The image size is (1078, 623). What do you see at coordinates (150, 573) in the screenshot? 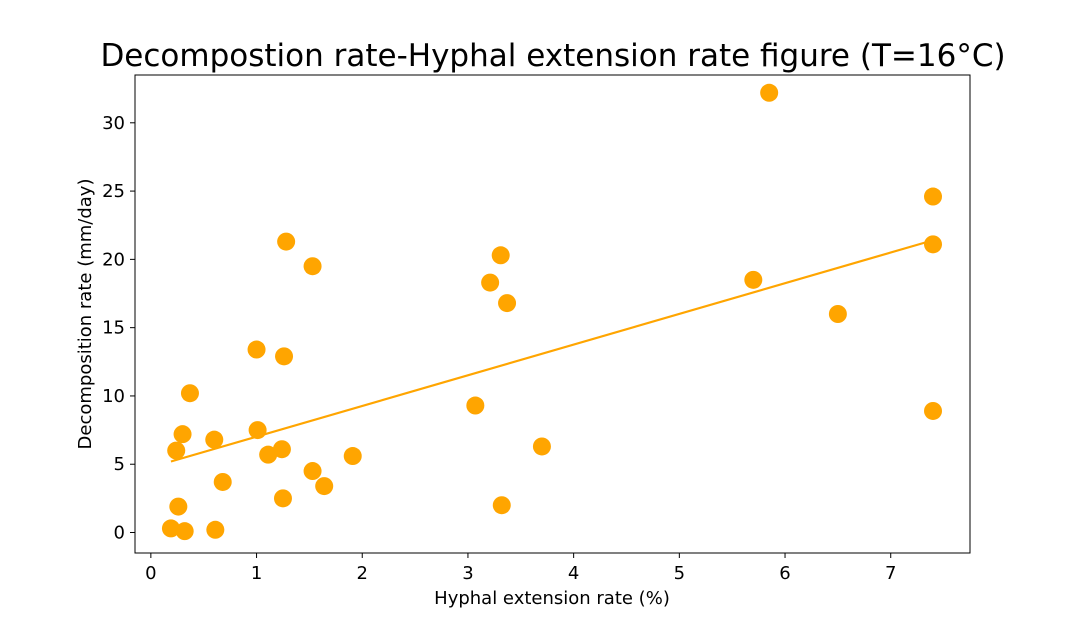
I see `x-tick-label: 0` at bounding box center [150, 573].